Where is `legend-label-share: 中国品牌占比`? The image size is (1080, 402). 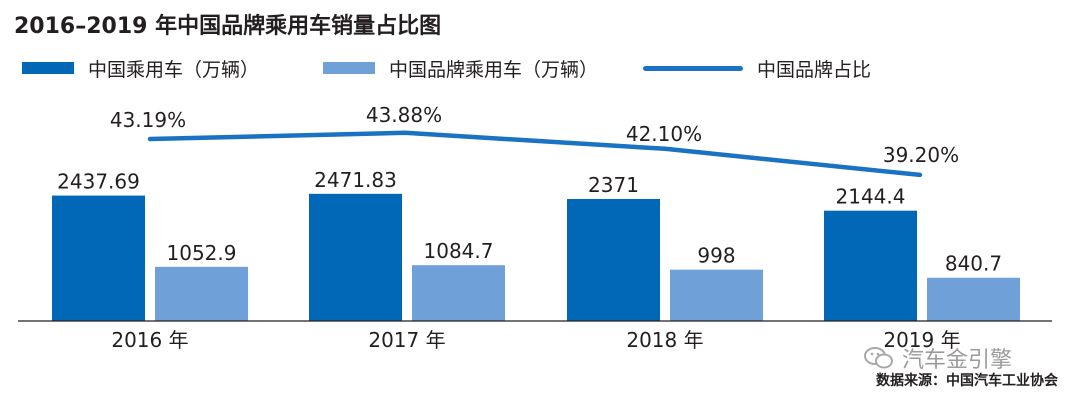 legend-label-share: 中国品牌占比 is located at coordinates (814, 69).